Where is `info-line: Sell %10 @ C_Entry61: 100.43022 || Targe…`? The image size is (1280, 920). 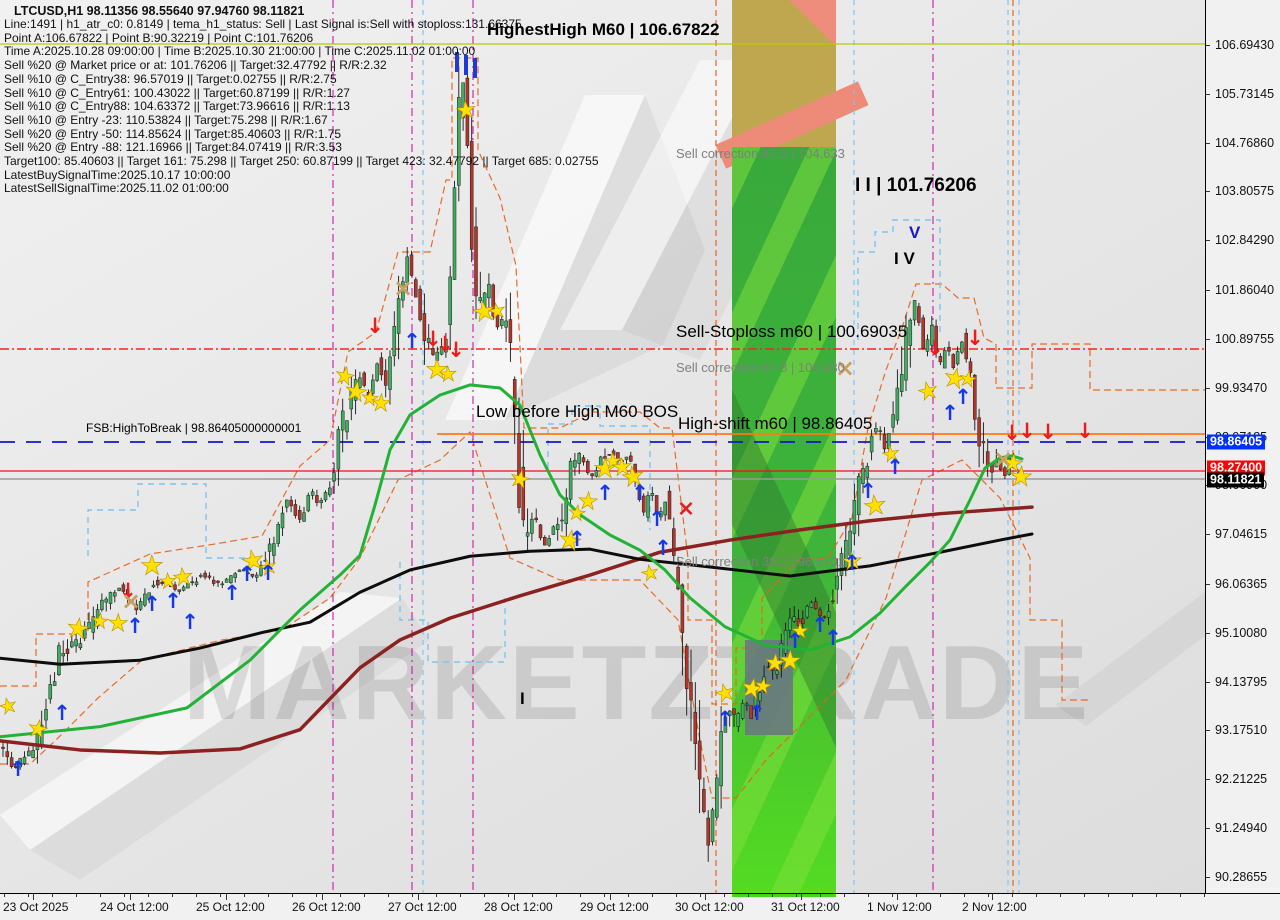
info-line: Sell %10 @ C_Entry61: 100.43022 || Targe… is located at coordinates (177, 92).